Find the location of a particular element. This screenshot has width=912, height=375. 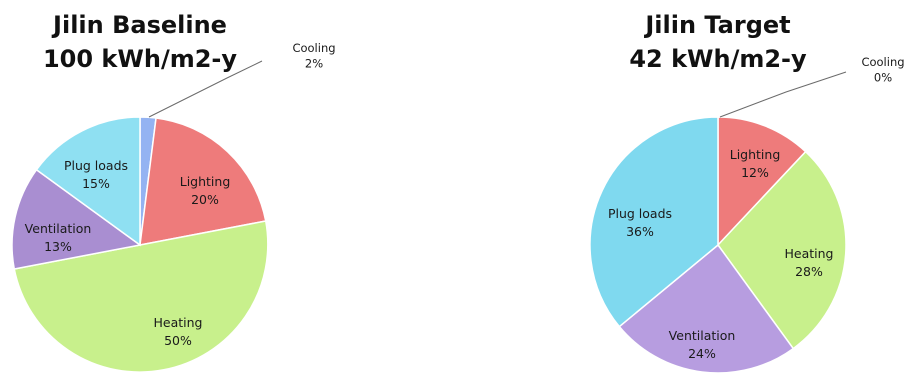

baseline-slice-plug-loads is located at coordinates (88, 181).